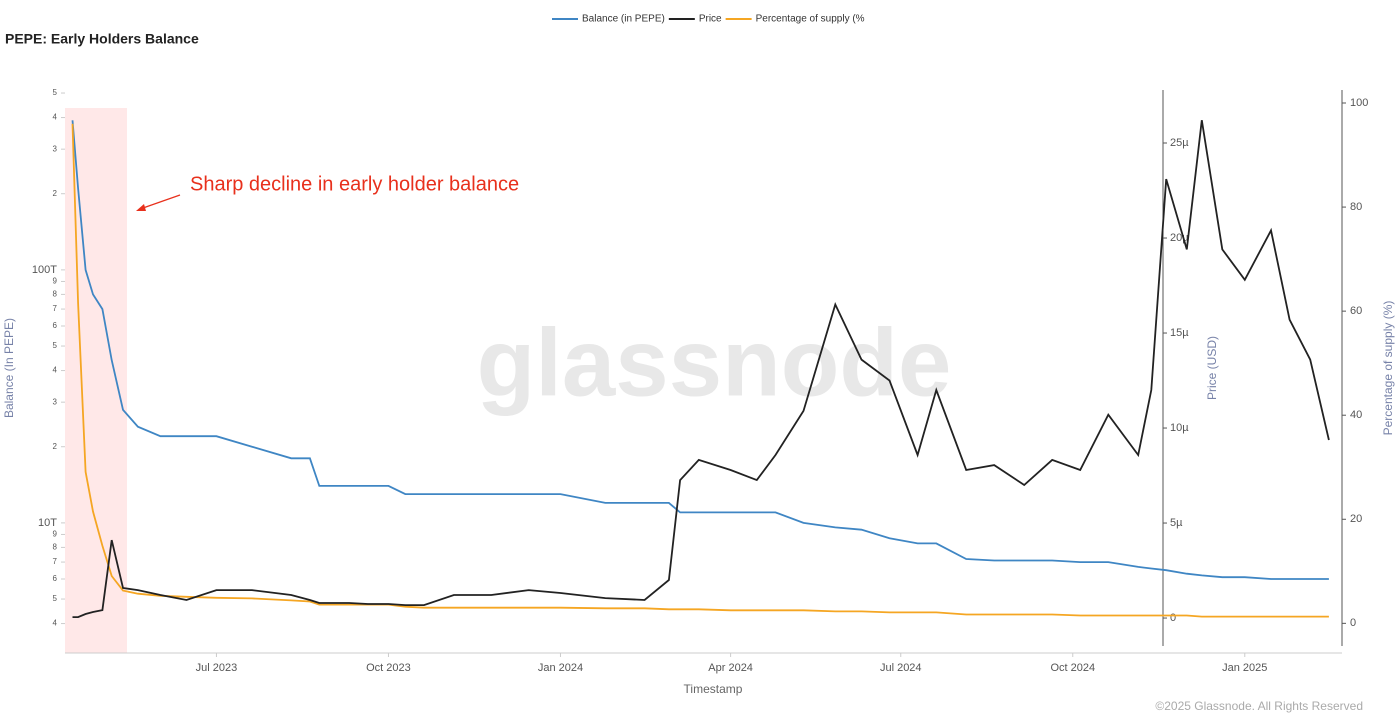 This screenshot has width=1398, height=717. Describe the element at coordinates (44, 270) in the screenshot. I see `y-tick-label: 100T` at that location.